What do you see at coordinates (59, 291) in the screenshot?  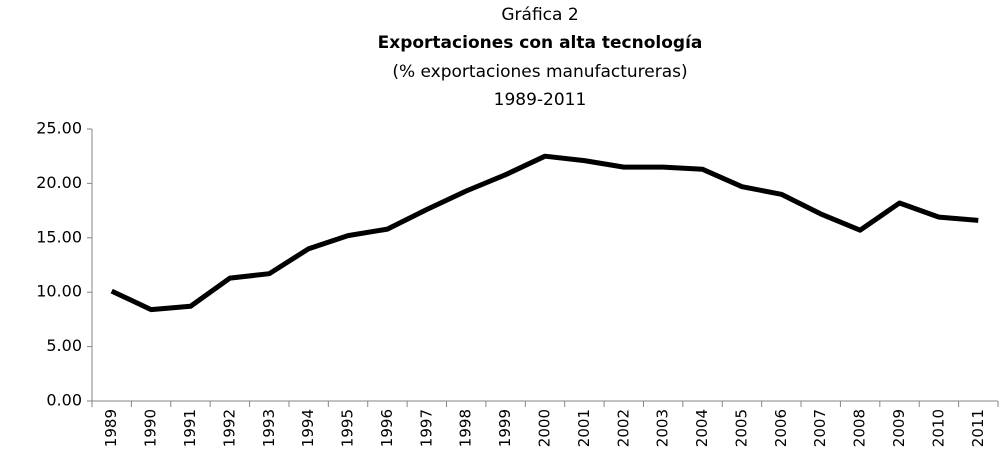 I see `y-tick-label: 10.00` at bounding box center [59, 291].